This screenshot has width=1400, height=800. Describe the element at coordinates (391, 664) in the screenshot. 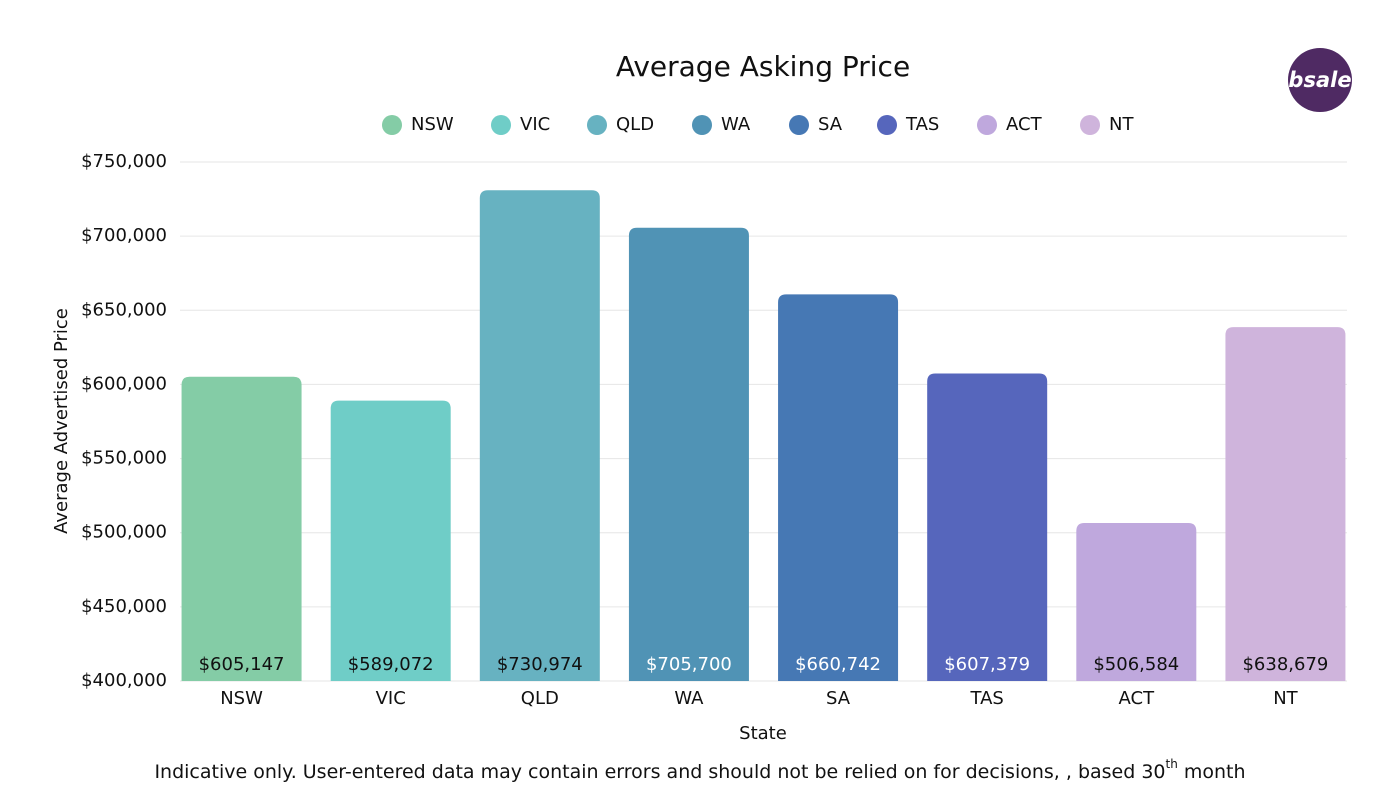

I see `value-label: $589,072` at that location.